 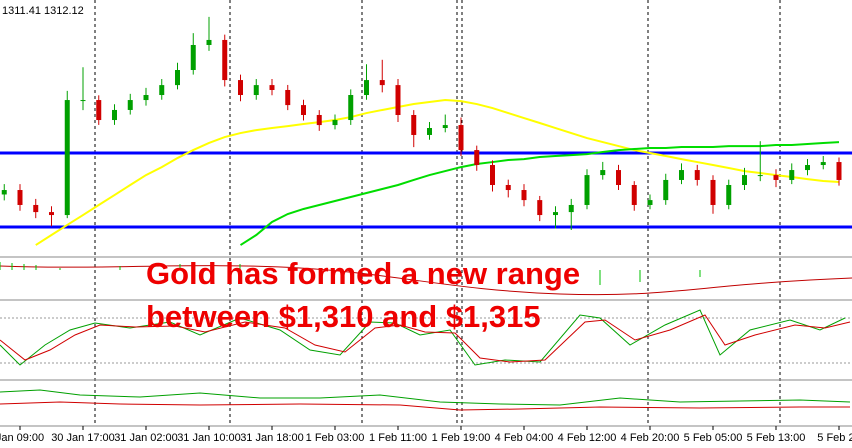 What do you see at coordinates (426, 337) in the screenshot?
I see `stochastic-panel` at bounding box center [426, 337].